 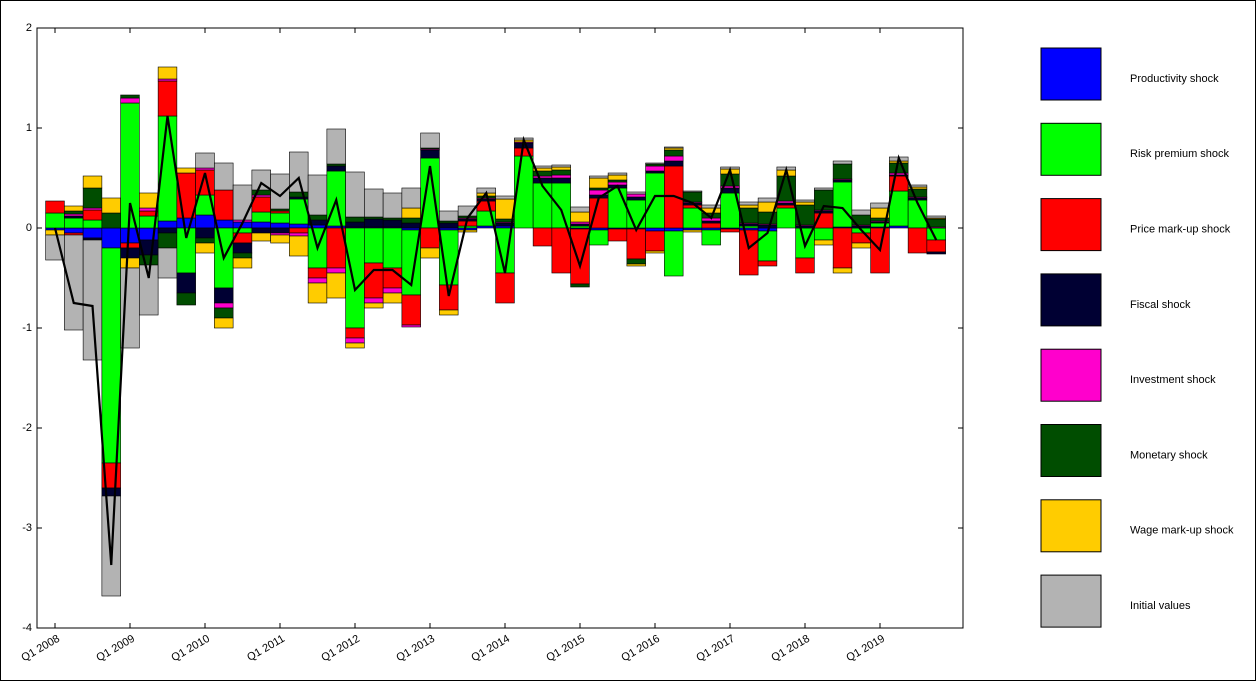 What do you see at coordinates (1169, 455) in the screenshot?
I see `legend-label: Monetary shock` at bounding box center [1169, 455].